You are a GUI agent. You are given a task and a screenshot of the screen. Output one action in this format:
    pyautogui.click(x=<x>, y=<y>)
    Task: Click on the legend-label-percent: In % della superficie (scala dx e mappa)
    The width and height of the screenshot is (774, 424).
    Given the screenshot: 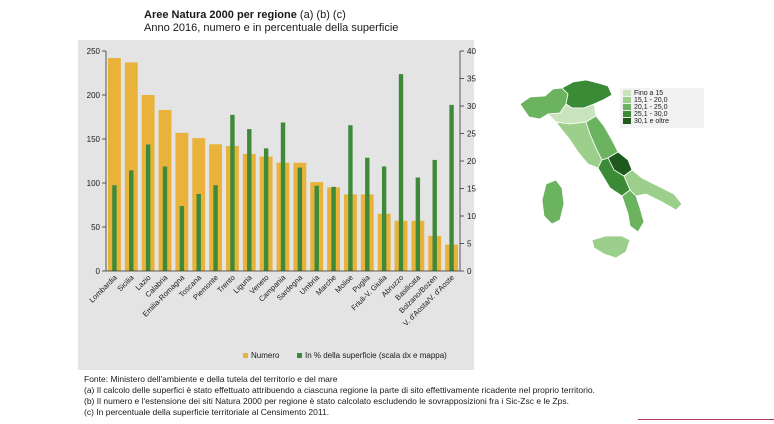 What is the action you would take?
    pyautogui.click(x=376, y=355)
    